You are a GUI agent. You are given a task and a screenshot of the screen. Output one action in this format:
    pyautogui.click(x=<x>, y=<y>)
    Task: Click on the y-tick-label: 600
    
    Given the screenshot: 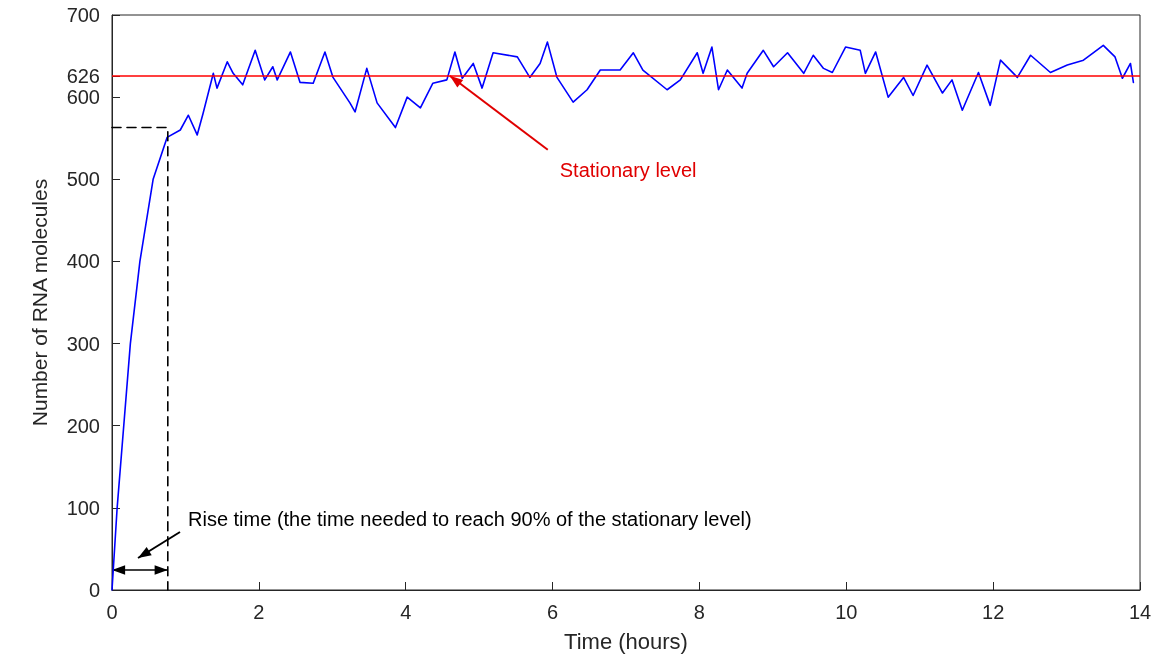 What is the action you would take?
    pyautogui.click(x=83, y=97)
    